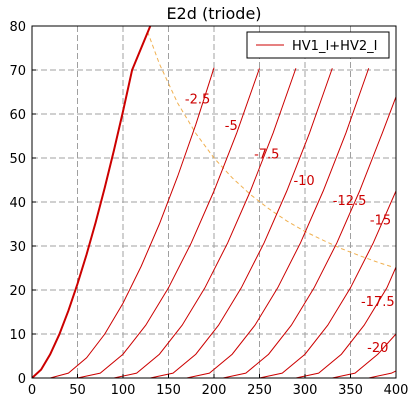 The width and height of the screenshot is (414, 404). What do you see at coordinates (213, 13) in the screenshot?
I see `chart-title: E2d (triode)` at bounding box center [213, 13].